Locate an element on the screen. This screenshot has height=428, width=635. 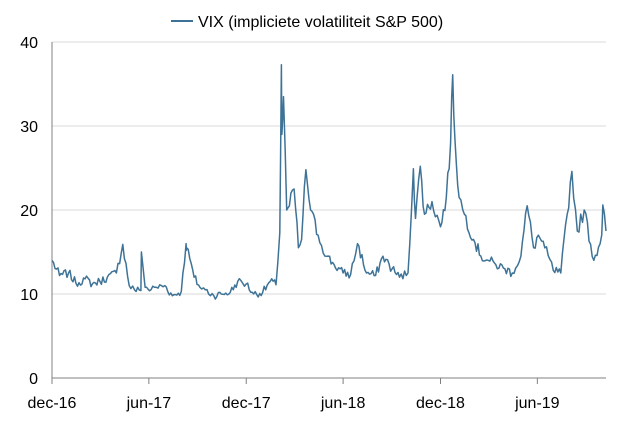
y-tick-label: 30 is located at coordinates (29, 127).